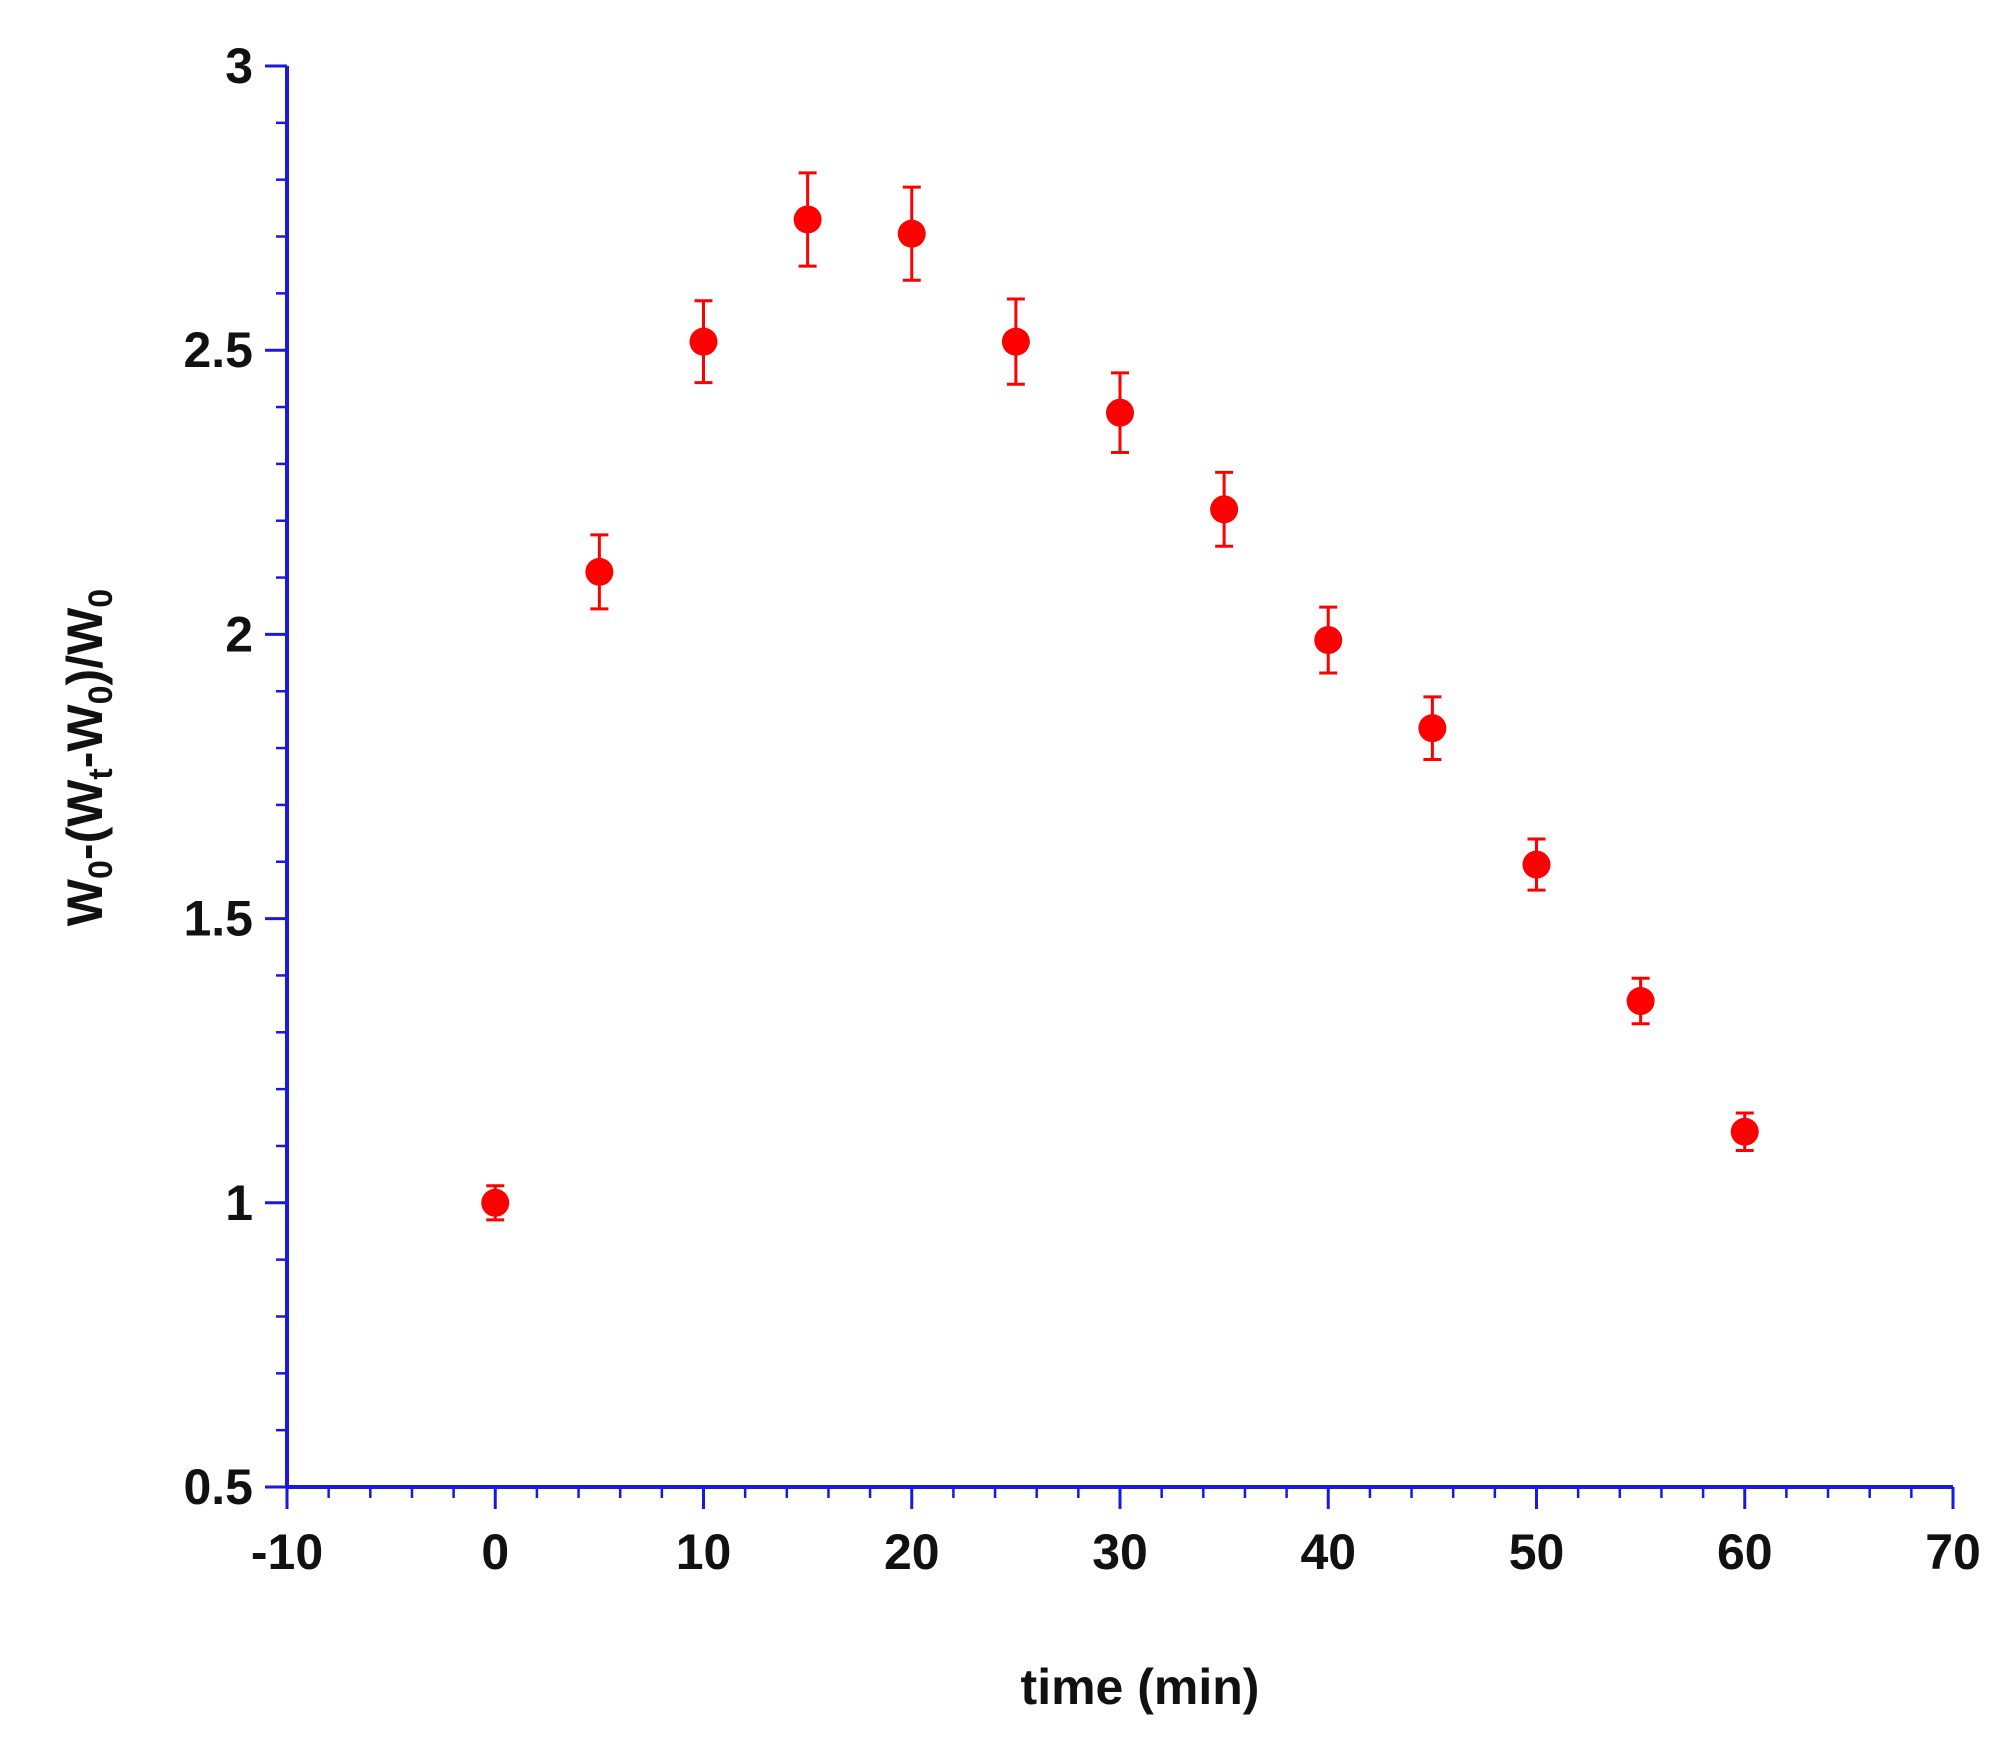 This screenshot has width=2005, height=1742. I want to click on y-tick-label: 1, so click(239, 1203).